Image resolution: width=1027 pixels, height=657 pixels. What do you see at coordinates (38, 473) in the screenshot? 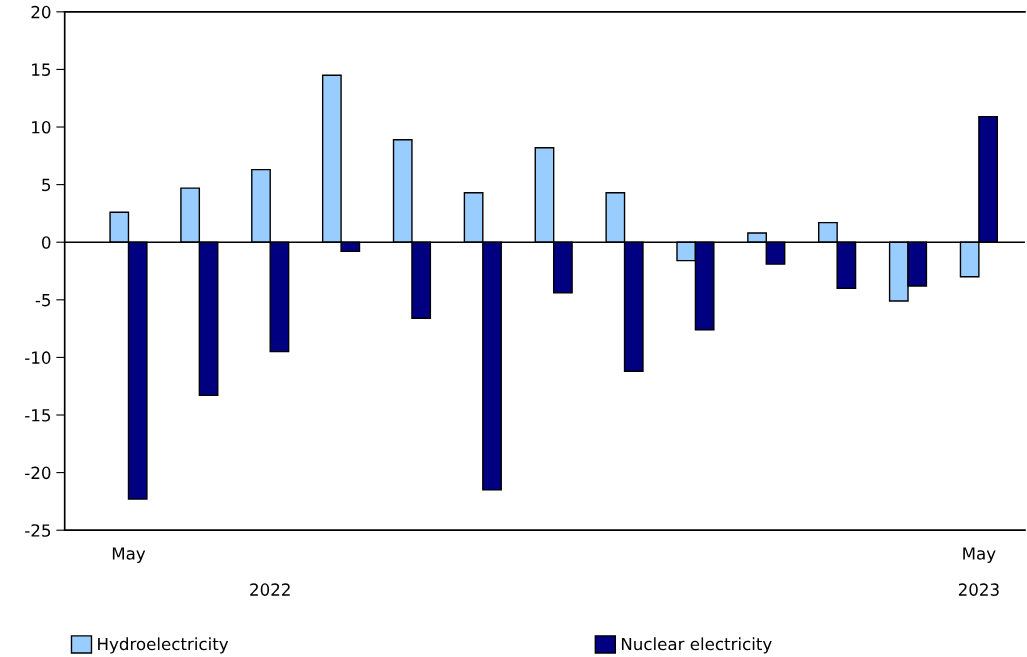
I see `y-tick-label: -20` at bounding box center [38, 473].